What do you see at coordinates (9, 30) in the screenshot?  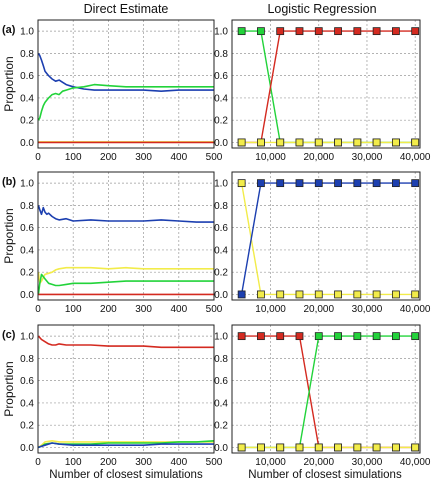 I see `panel-label: (a)` at bounding box center [9, 30].